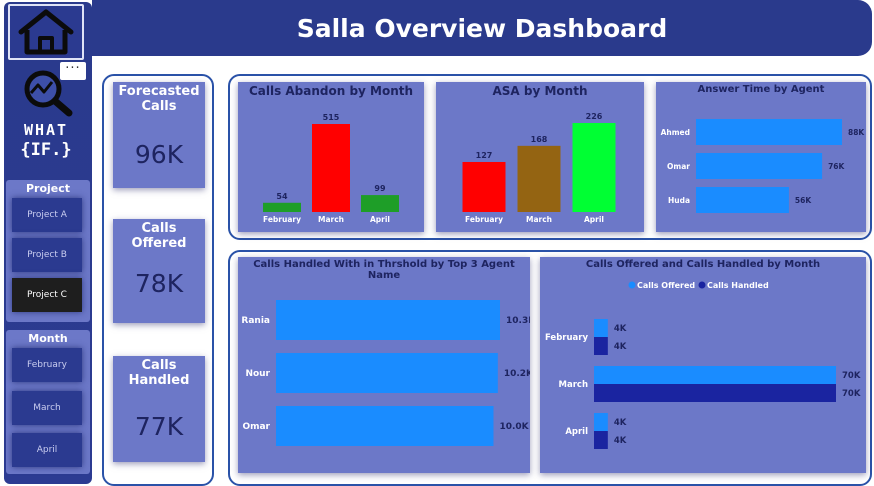 The height and width of the screenshot is (486, 874). Describe the element at coordinates (159, 236) in the screenshot. I see `kpi-title: Calls Offered` at that location.